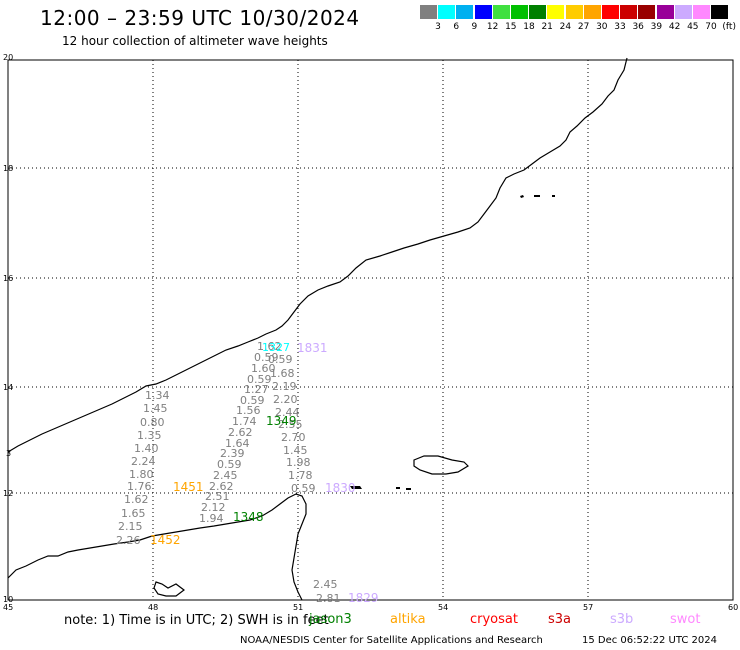 This screenshot has width=740, height=650. I want to click on pass-time-label: 1451, so click(188, 487).